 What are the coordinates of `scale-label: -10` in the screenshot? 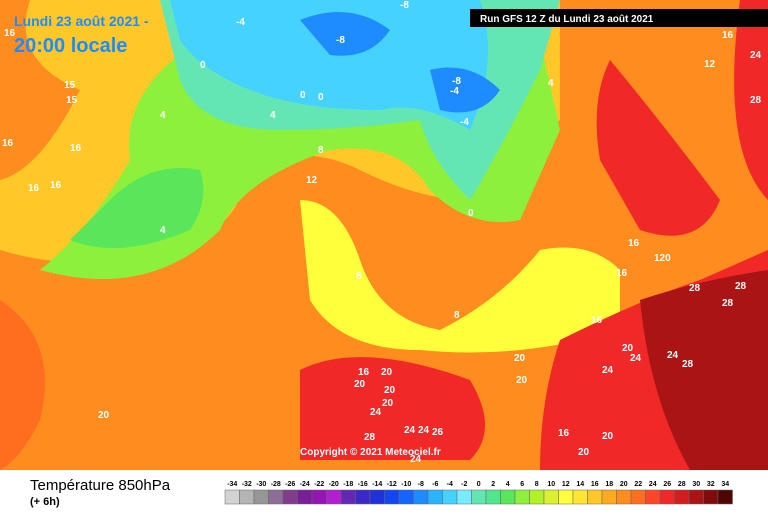 It's located at (406, 484).